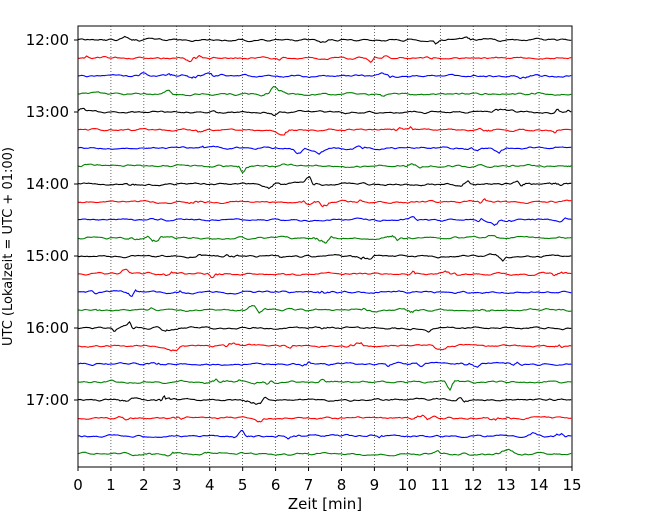  What do you see at coordinates (111, 485) in the screenshot?
I see `x-tick-label: 1` at bounding box center [111, 485].